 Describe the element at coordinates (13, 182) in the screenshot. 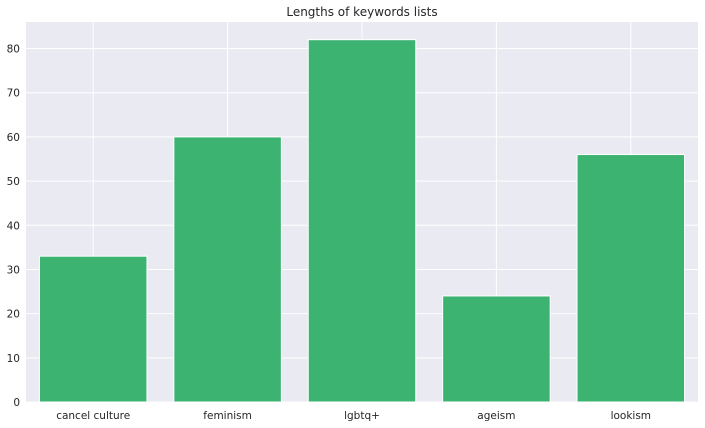

I see `y-tick-label: 50` at that location.